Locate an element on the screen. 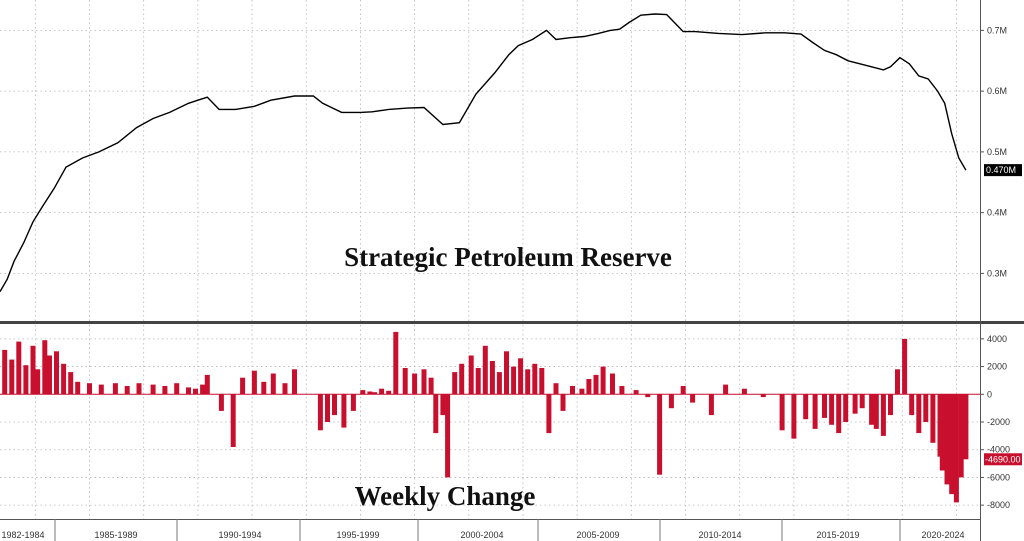 This screenshot has height=541, width=1024. top-y-tick-label: 0.7M is located at coordinates (997, 30).